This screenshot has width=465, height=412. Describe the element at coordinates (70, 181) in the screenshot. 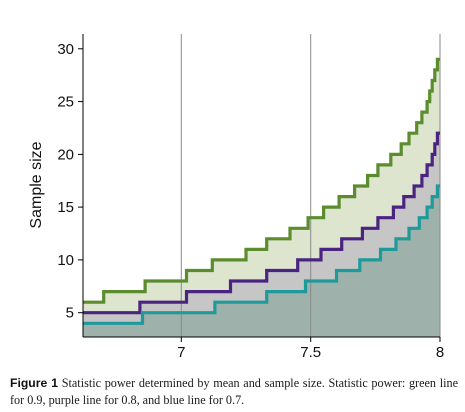

I see `y-axis-ticks: 5 10 15 20 25 30` at that location.